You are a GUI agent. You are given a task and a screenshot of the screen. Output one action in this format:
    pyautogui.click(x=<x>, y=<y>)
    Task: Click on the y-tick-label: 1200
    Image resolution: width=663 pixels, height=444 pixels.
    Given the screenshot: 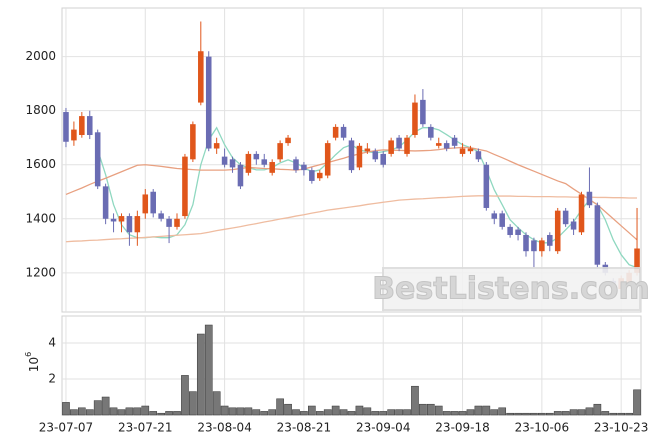 What is the action you would take?
    pyautogui.click(x=40, y=272)
    